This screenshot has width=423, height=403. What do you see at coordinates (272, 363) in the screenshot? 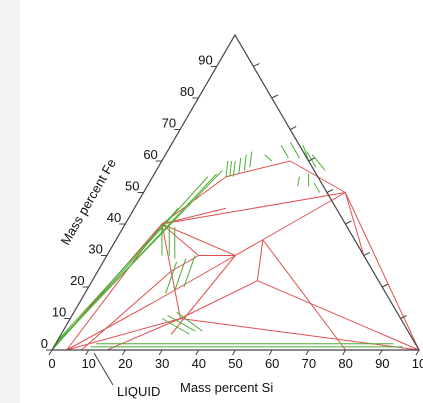
I see `bottom-tick-label: 60` at bounding box center [272, 363].